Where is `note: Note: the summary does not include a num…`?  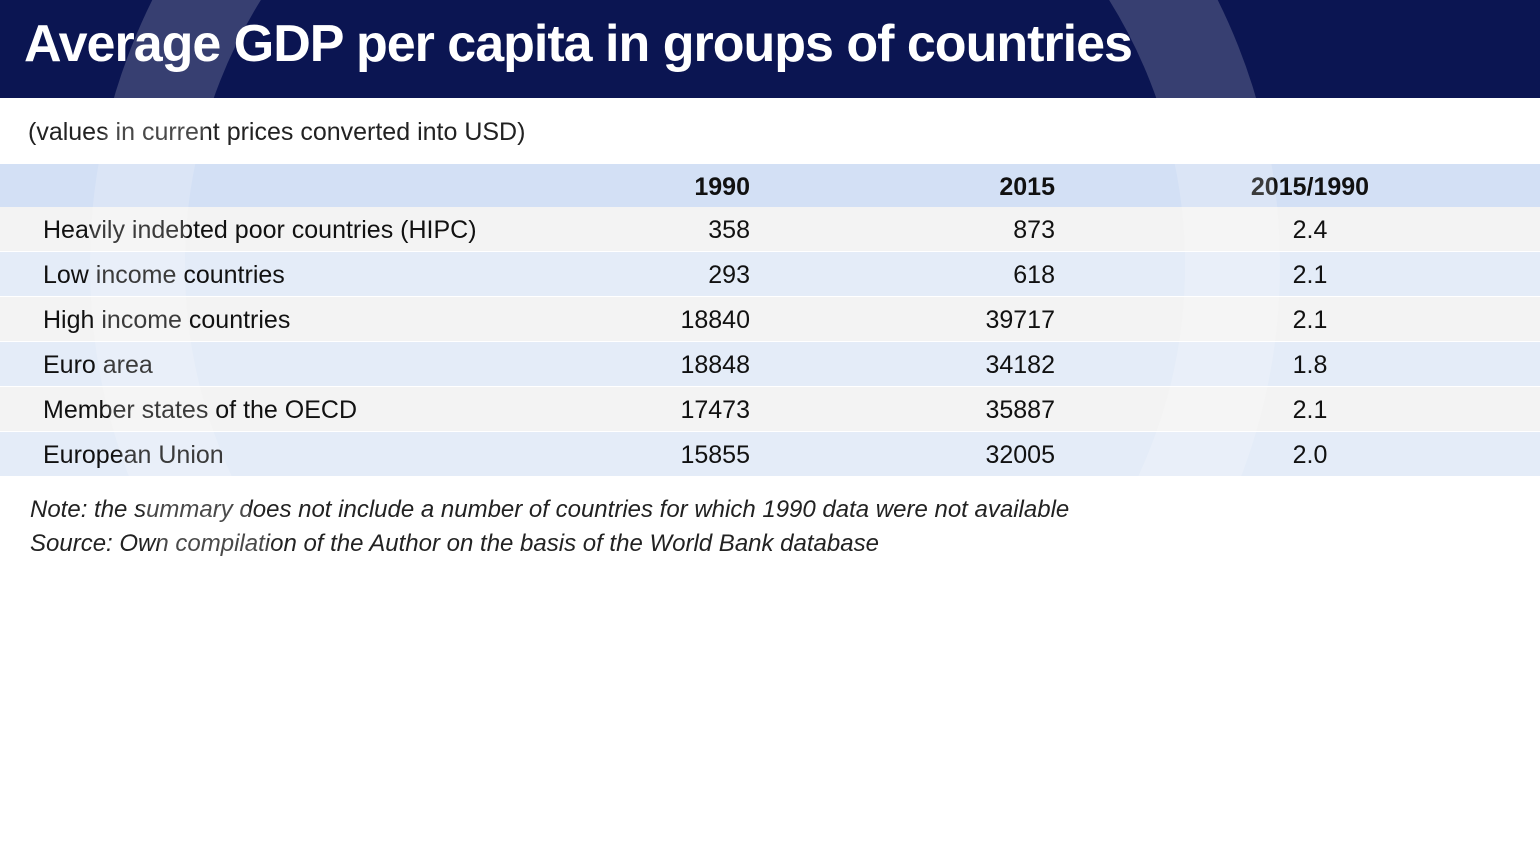
note: Note: the summary does not include a num… is located at coordinates (550, 509).